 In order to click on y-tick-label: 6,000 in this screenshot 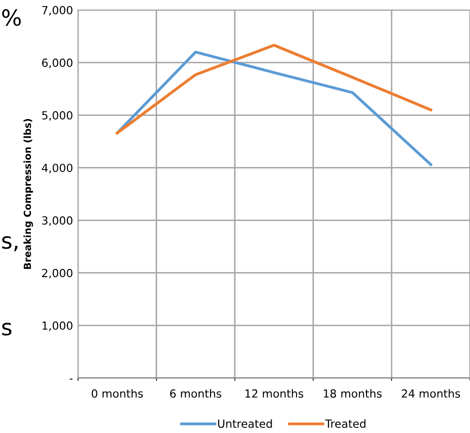, I will do `click(57, 63)`.